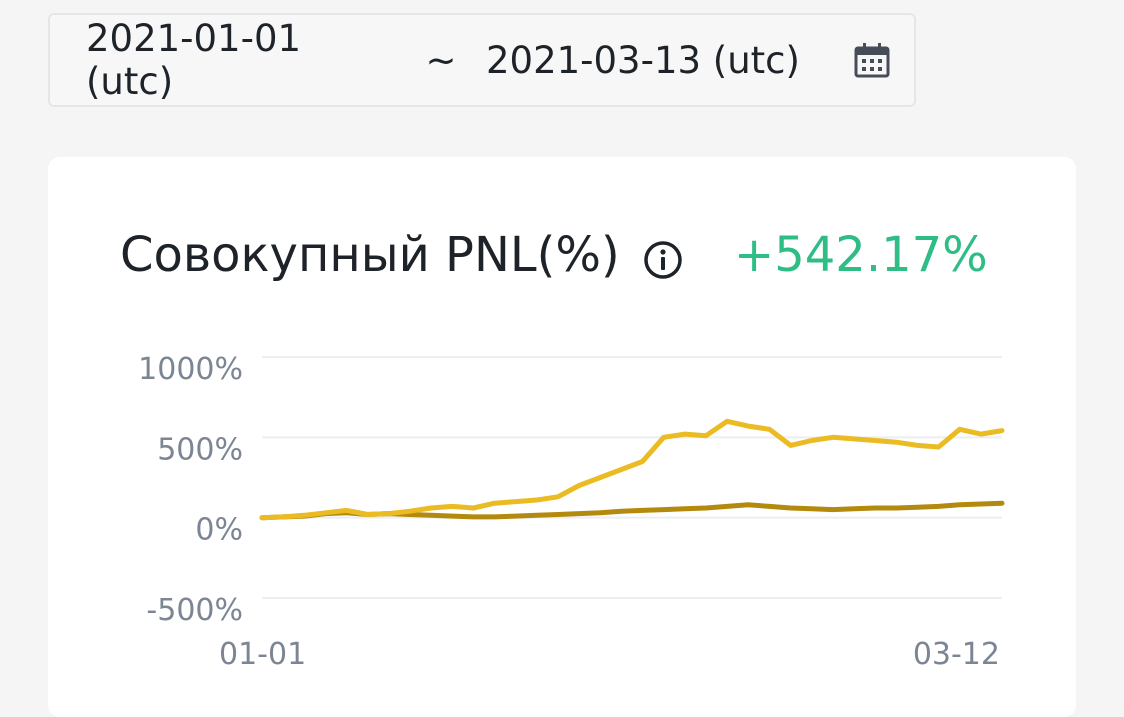 This screenshot has height=717, width=1124. Describe the element at coordinates (194, 610) in the screenshot. I see `y-tick-label: -500%` at that location.